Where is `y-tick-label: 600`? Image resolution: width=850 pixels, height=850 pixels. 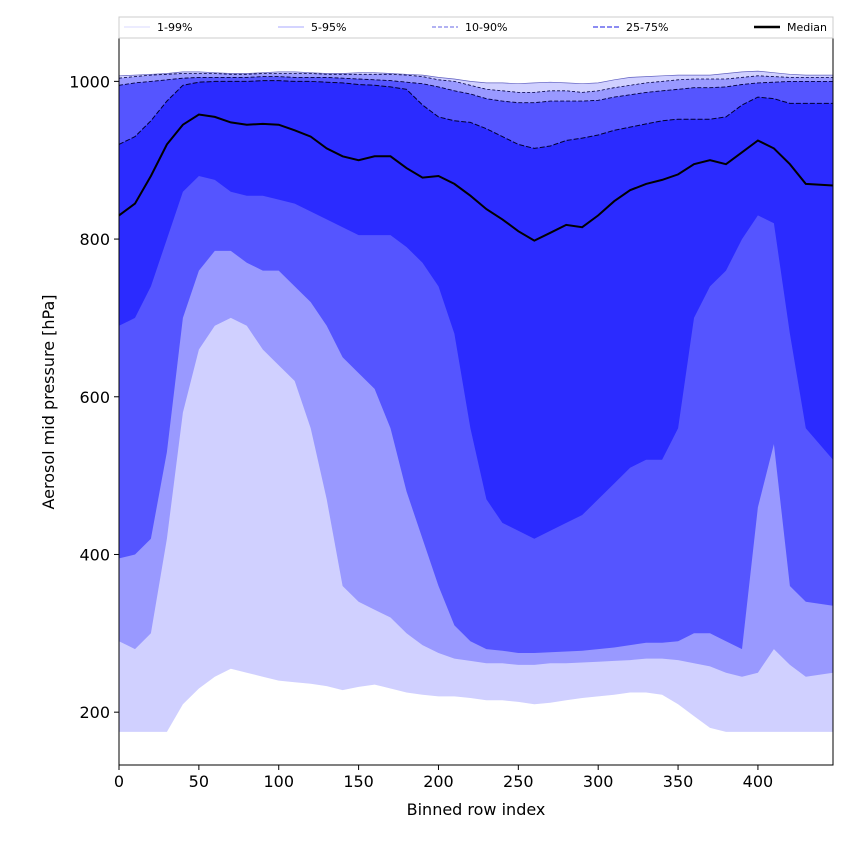
y-tick-label: 600 is located at coordinates (94, 397).